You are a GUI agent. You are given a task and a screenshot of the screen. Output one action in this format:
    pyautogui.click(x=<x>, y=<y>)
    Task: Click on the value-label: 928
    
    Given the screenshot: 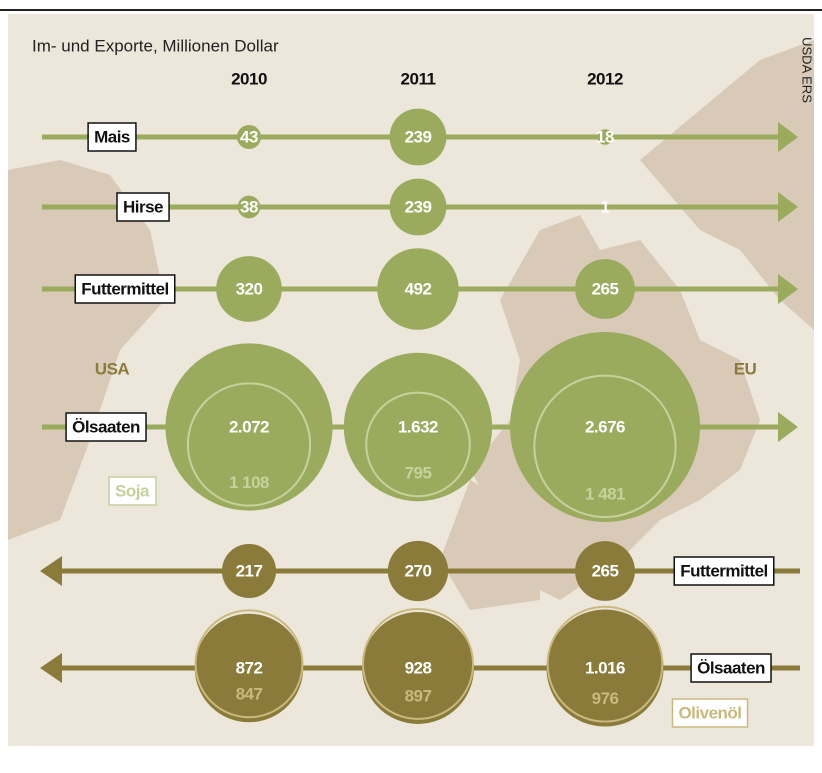 What is the action you would take?
    pyautogui.click(x=418, y=667)
    